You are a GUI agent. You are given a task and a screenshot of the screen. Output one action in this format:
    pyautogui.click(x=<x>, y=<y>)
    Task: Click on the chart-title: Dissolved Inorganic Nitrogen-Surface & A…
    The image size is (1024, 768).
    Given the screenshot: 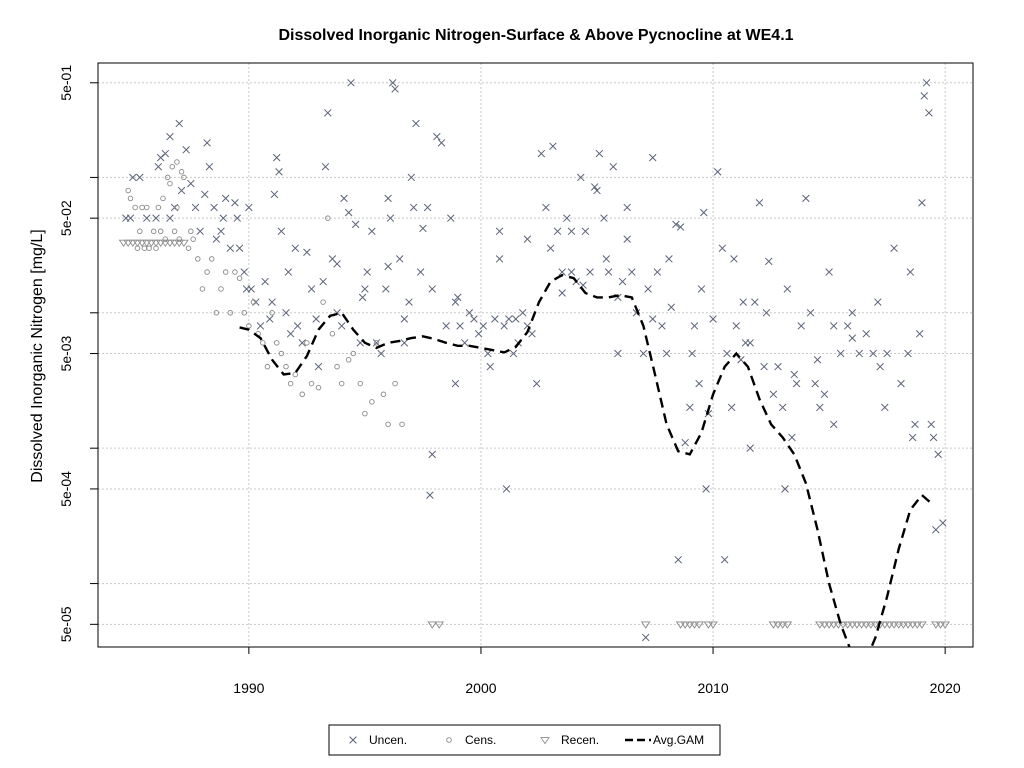 What is the action you would take?
    pyautogui.click(x=535, y=35)
    